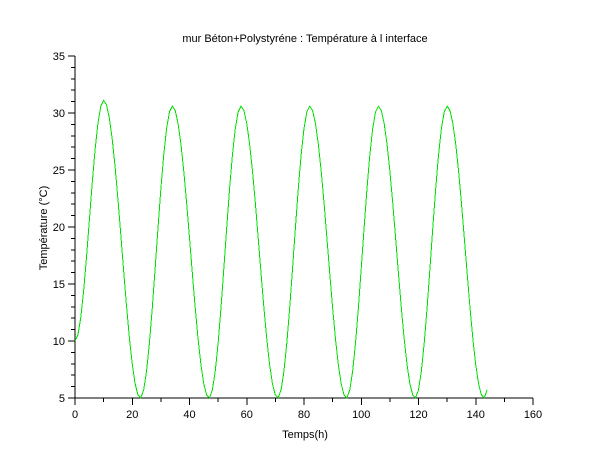 The width and height of the screenshot is (610, 460). I want to click on x-axis-tick-label: 120, so click(418, 415).